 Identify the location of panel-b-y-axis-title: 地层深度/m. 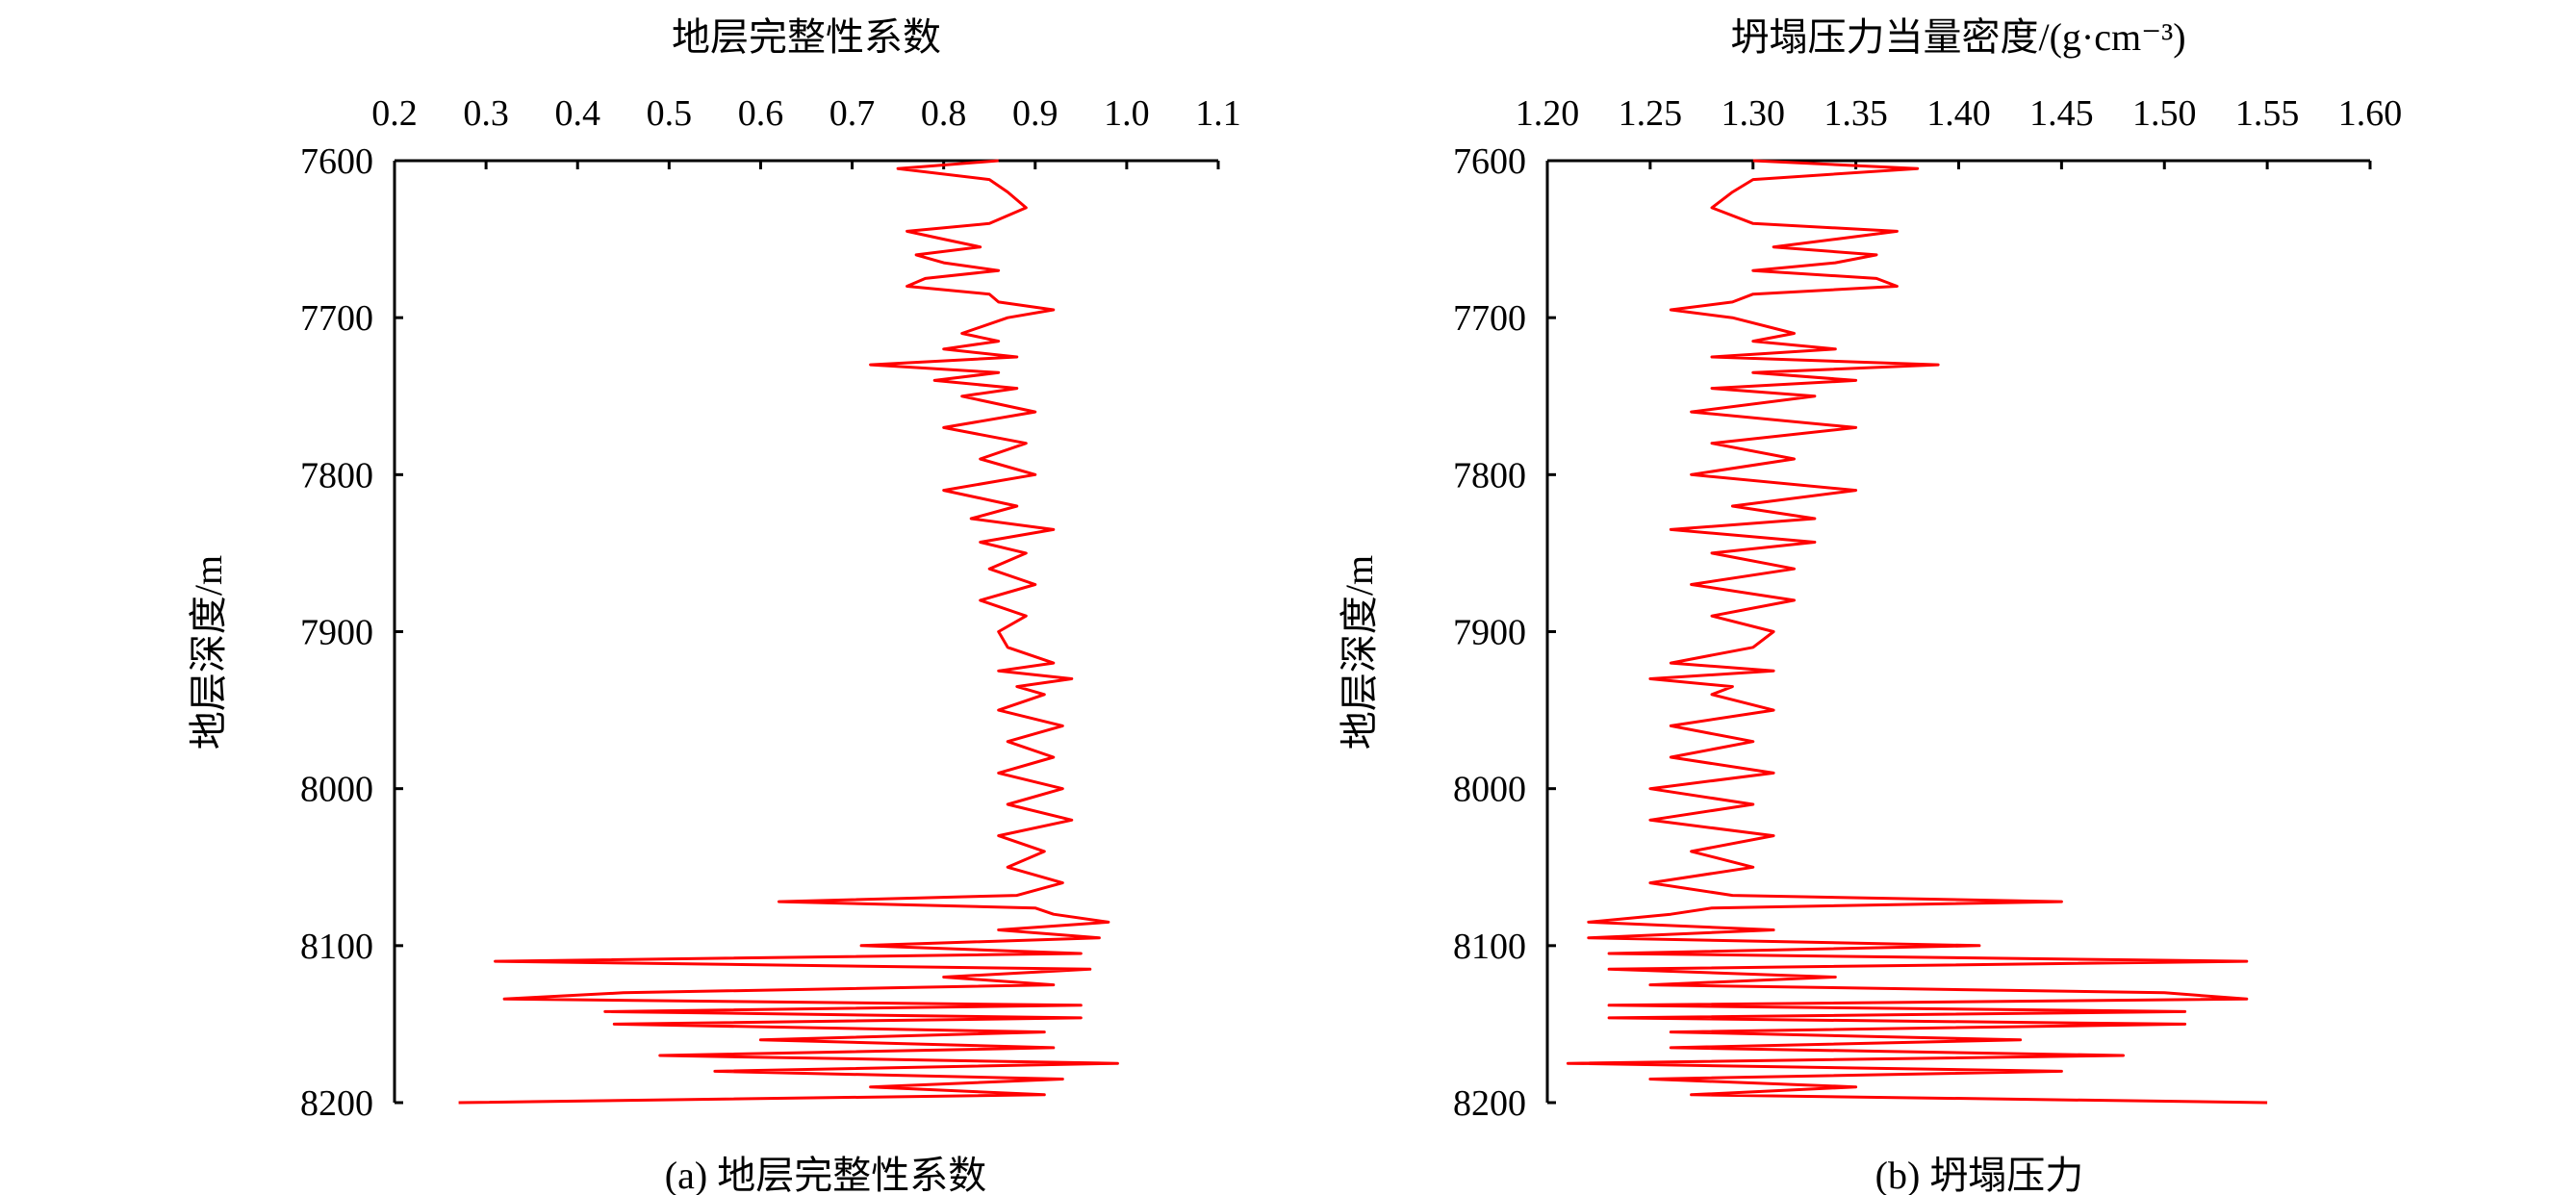
(1359, 653).